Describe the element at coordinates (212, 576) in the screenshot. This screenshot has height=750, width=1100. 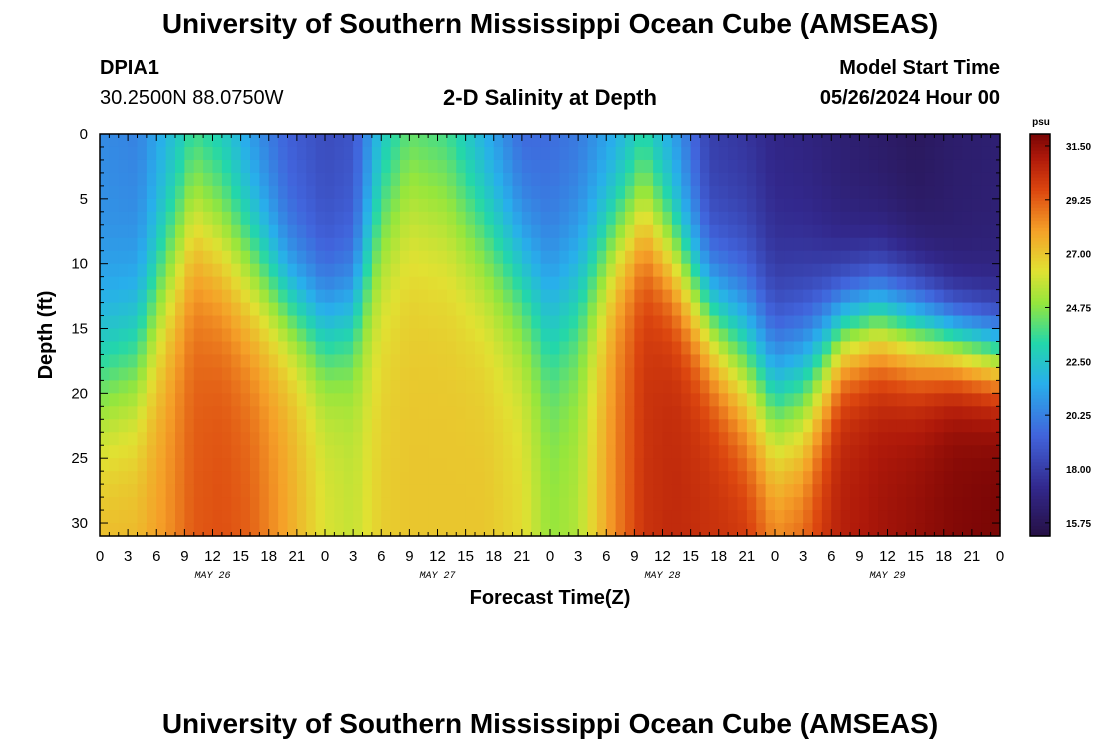
I see `day-label: MAY 26` at that location.